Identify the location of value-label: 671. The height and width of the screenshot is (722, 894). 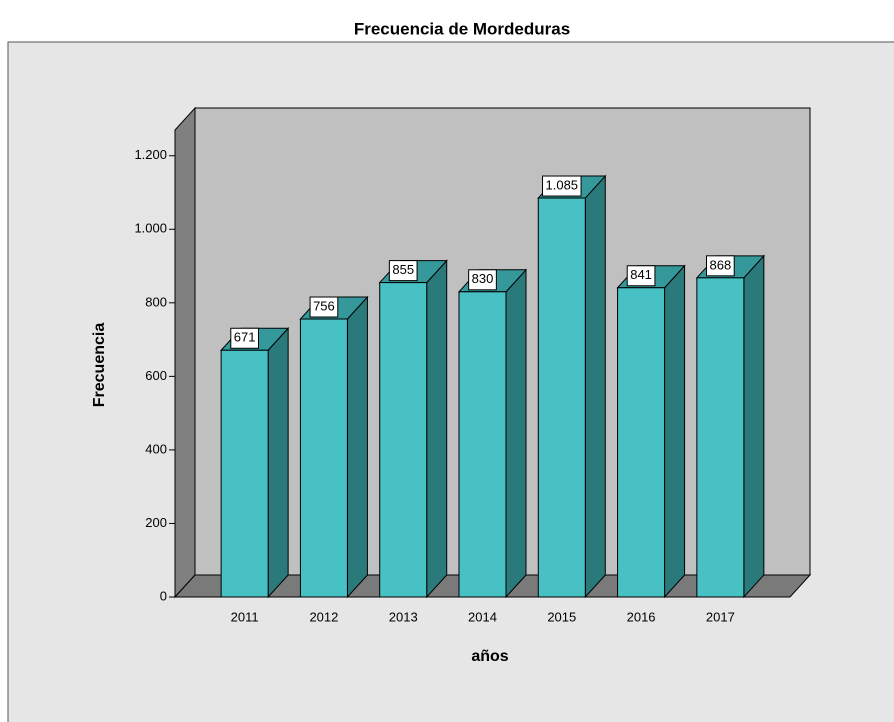
(245, 337).